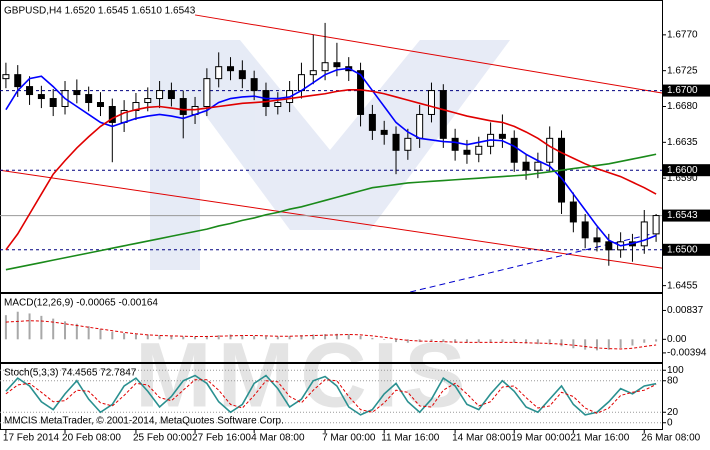 Image resolution: width=710 pixels, height=450 pixels. What do you see at coordinates (682, 249) in the screenshot?
I see `level-label: 1.6500` at bounding box center [682, 249].